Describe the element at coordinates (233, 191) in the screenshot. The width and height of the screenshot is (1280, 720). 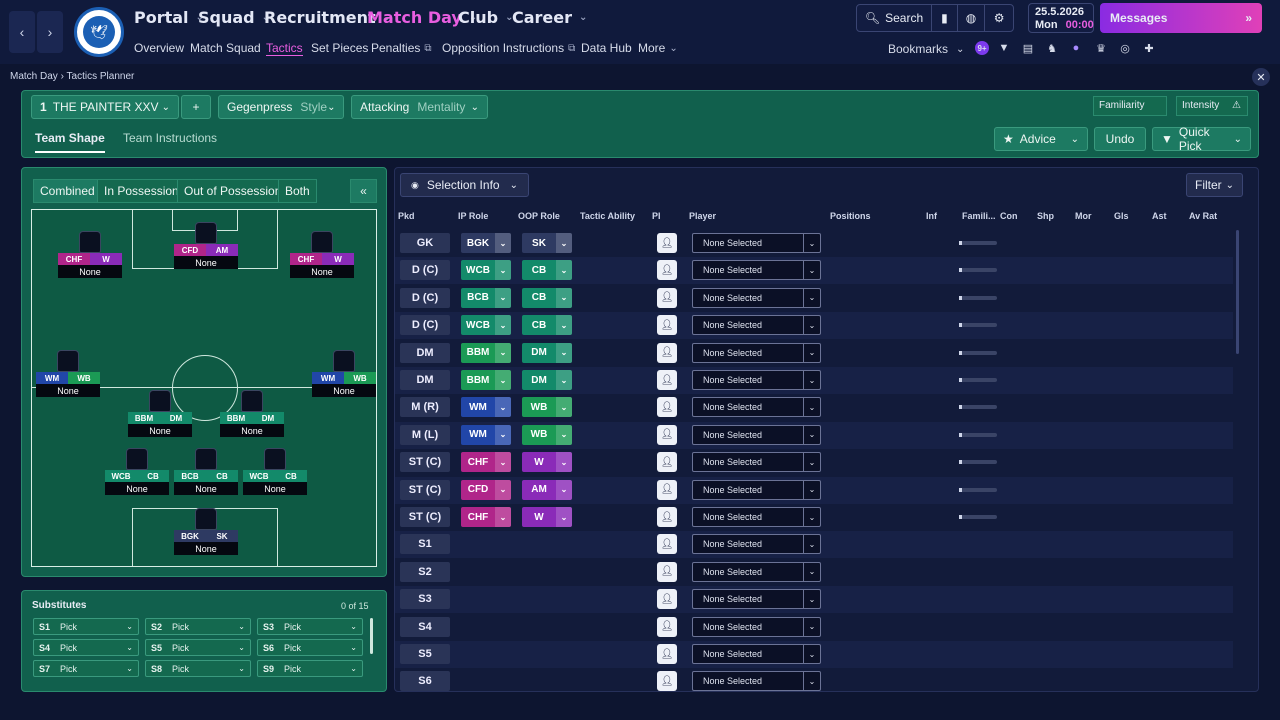
I see `tab-out-of-possession: Out of Possession` at that location.